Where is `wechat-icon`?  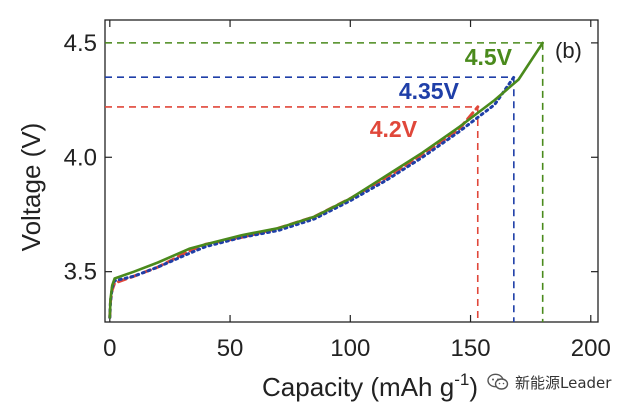
wechat-icon is located at coordinates (498, 382).